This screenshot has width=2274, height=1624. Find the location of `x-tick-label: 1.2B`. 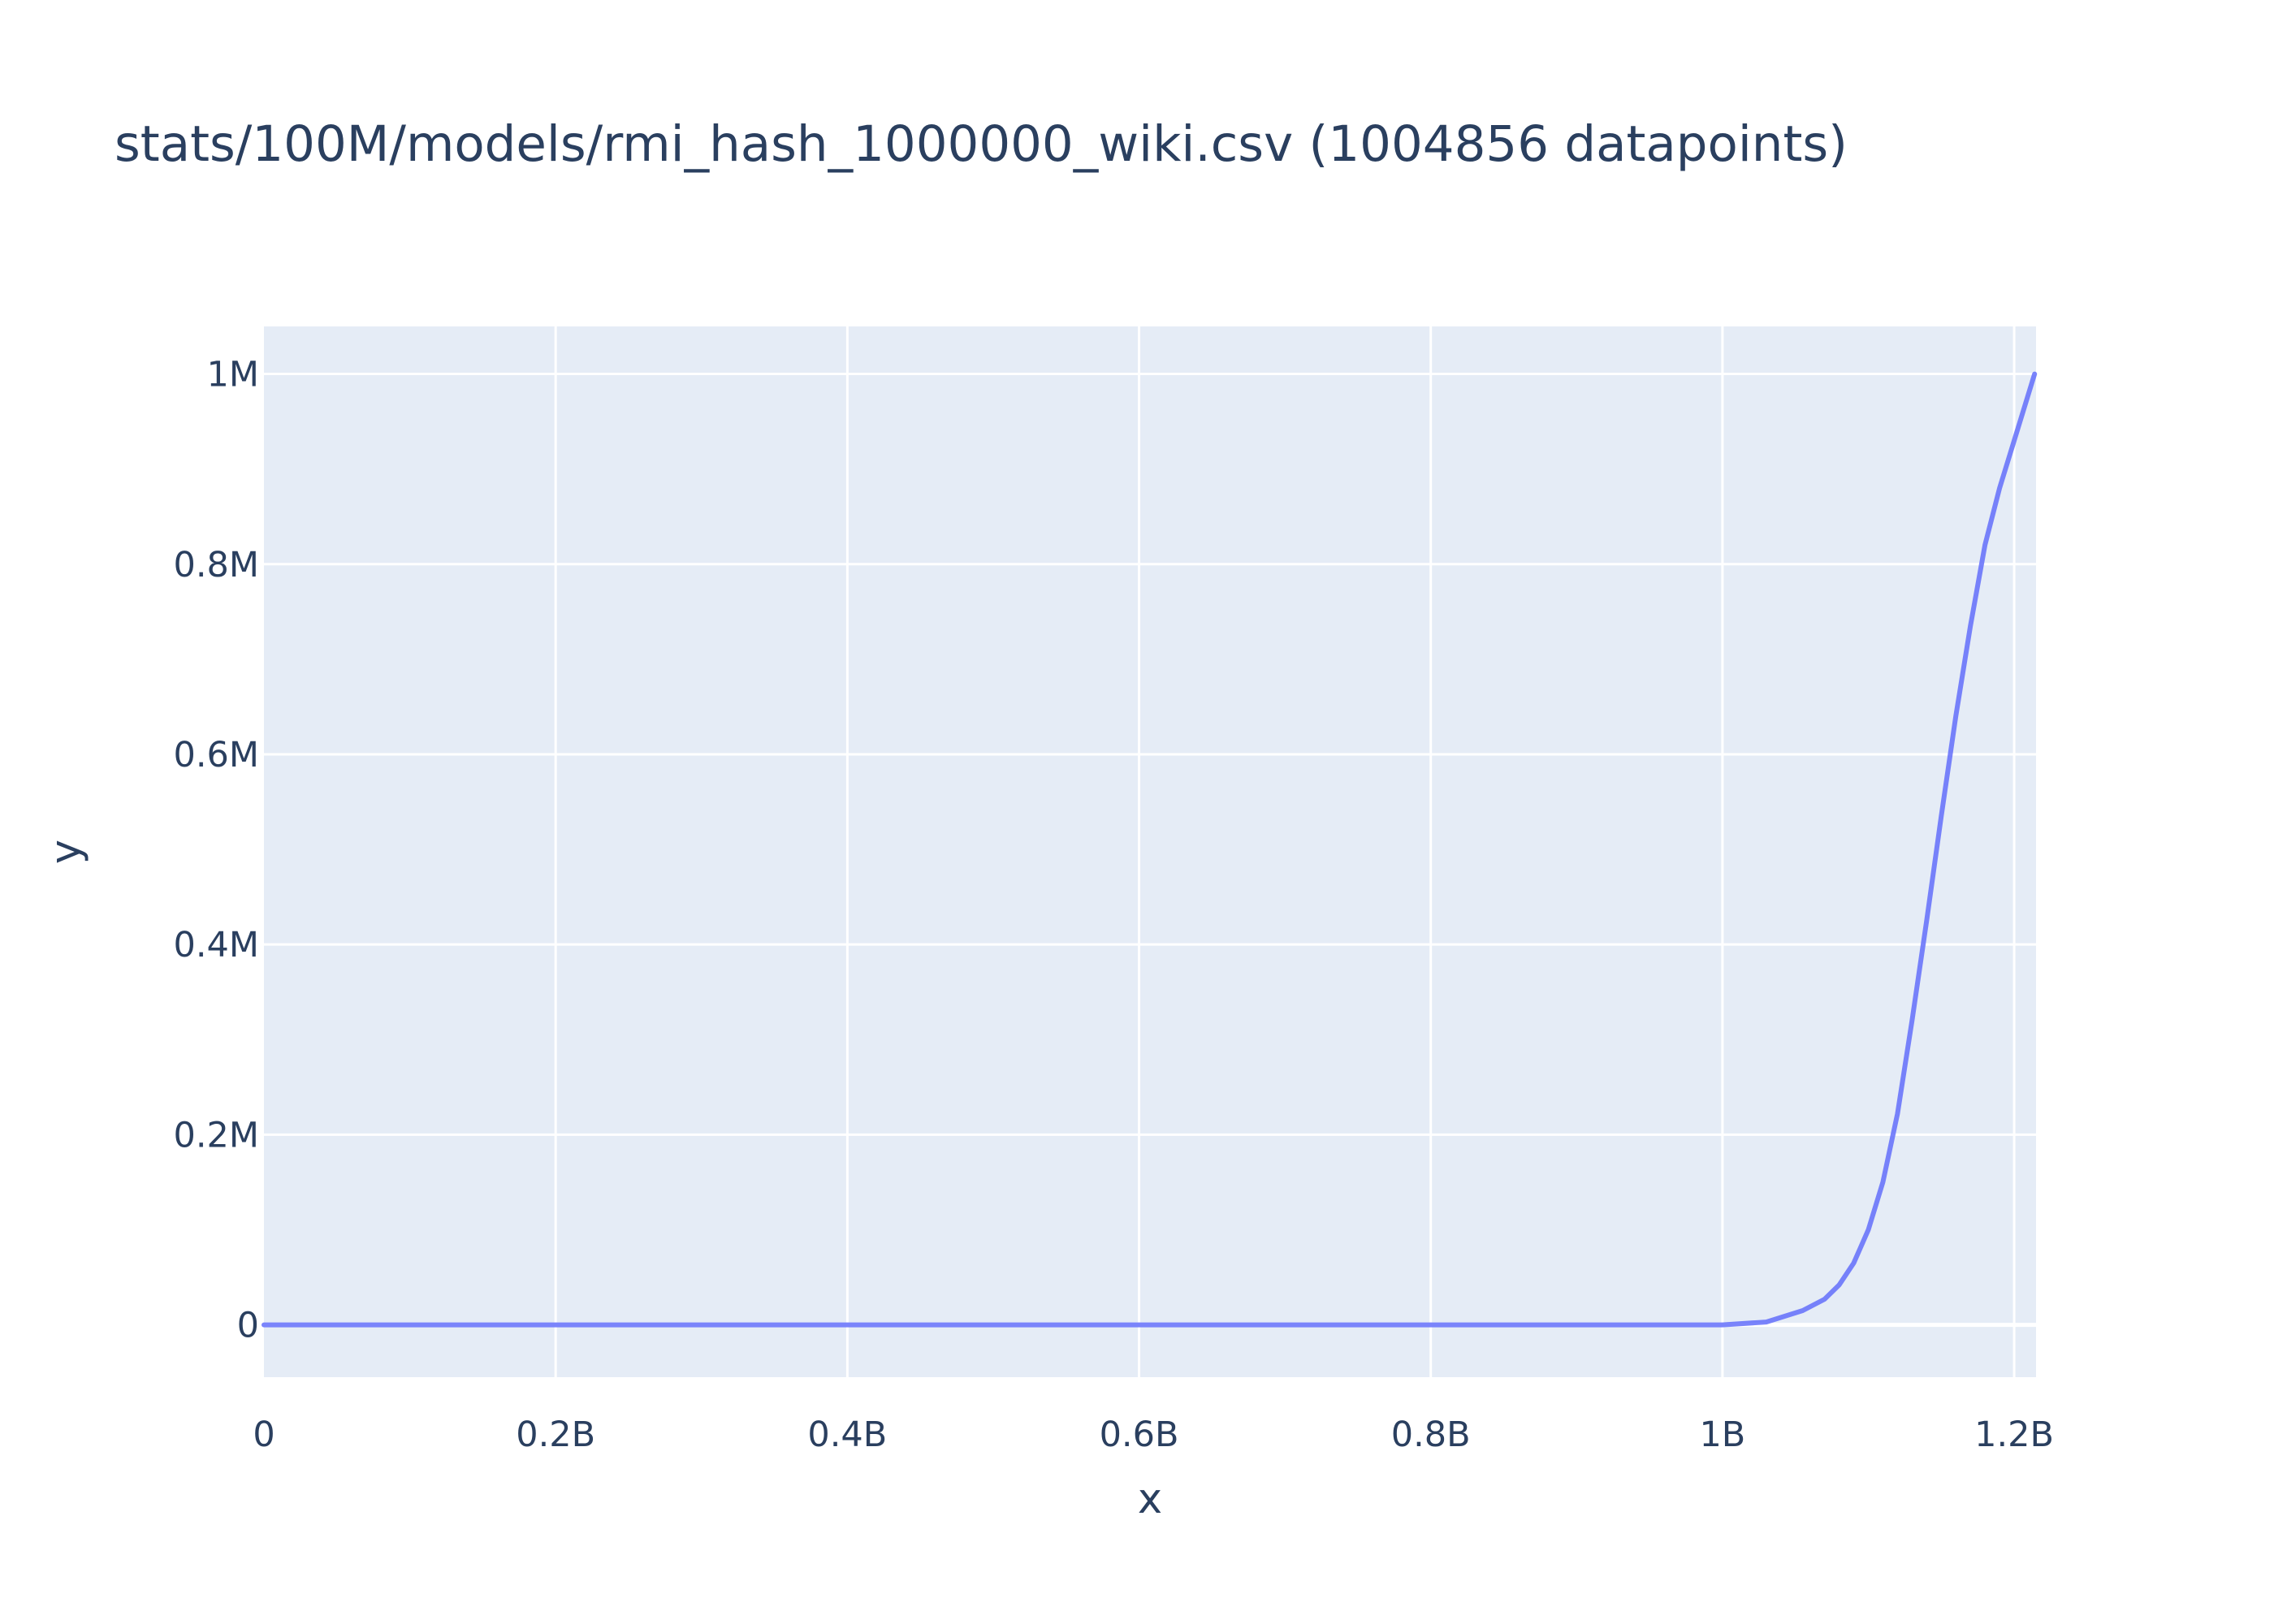

x-tick-label: 1.2B is located at coordinates (2014, 1435).